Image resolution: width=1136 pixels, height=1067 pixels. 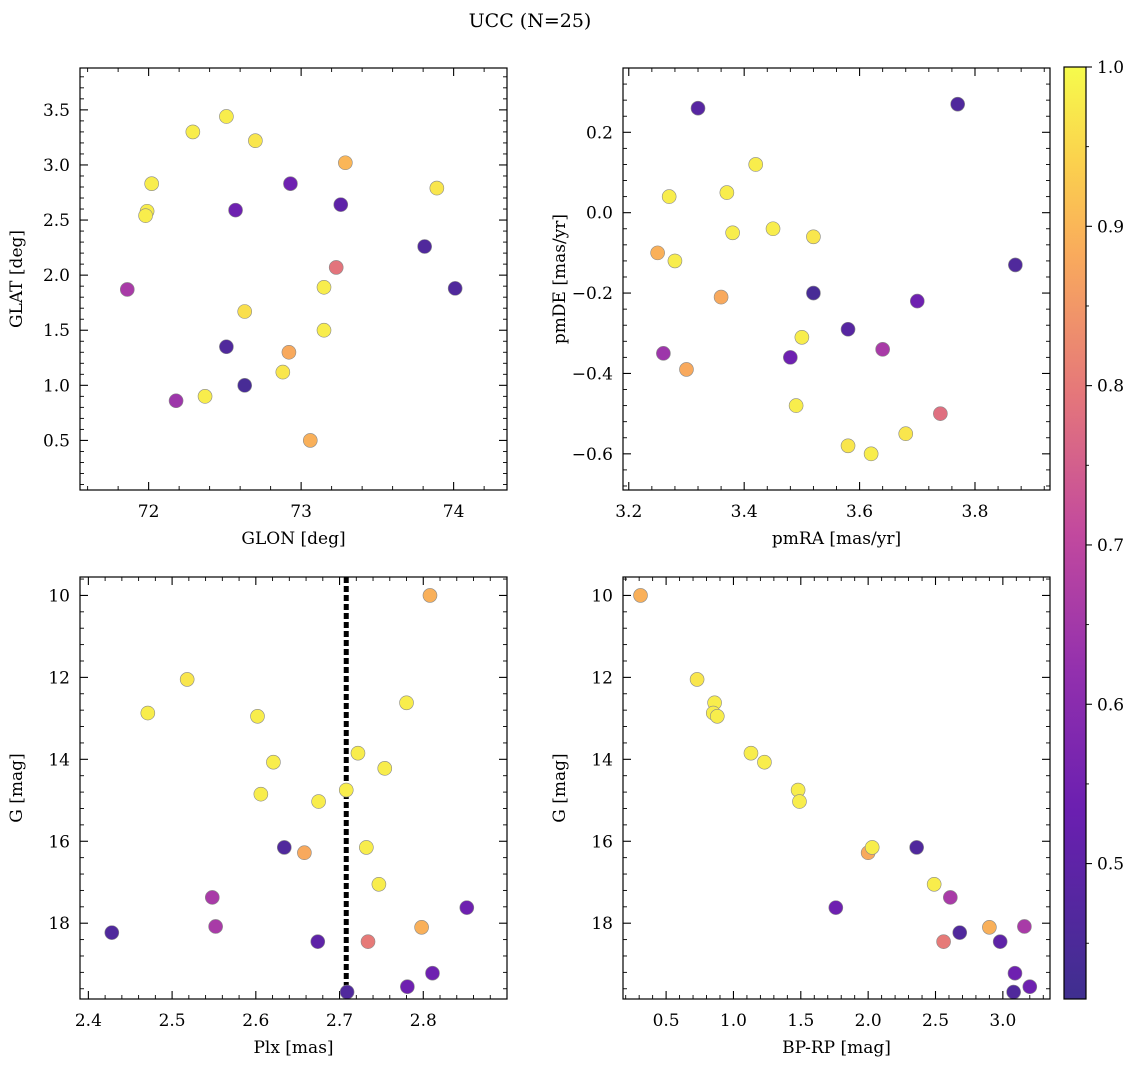 I want to click on x-tick-label: 2.8, so click(x=423, y=1021).